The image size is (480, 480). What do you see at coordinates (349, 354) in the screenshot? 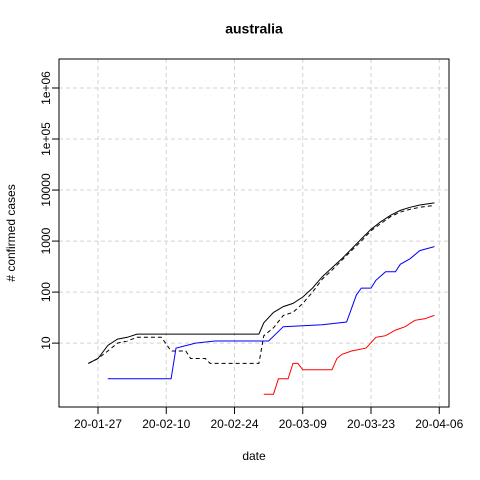
I see `series-line` at bounding box center [349, 354].